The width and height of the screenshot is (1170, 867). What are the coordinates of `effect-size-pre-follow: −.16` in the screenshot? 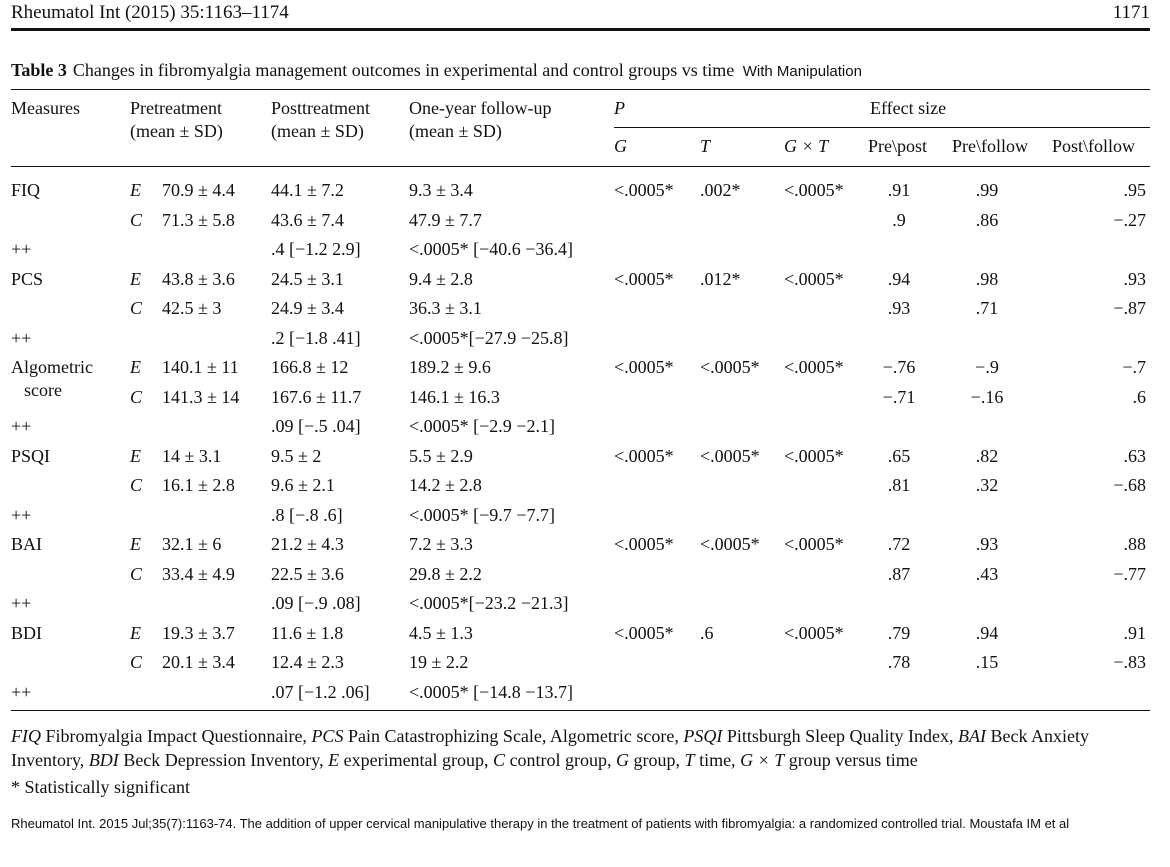 It's located at (987, 396).